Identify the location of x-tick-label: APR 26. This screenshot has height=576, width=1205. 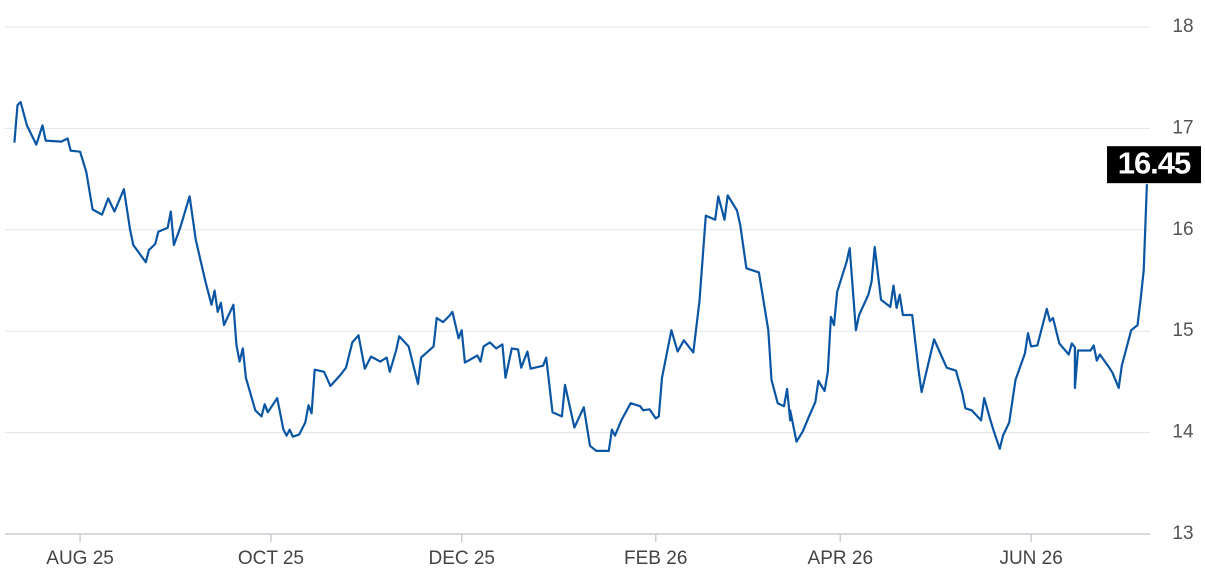
(840, 558).